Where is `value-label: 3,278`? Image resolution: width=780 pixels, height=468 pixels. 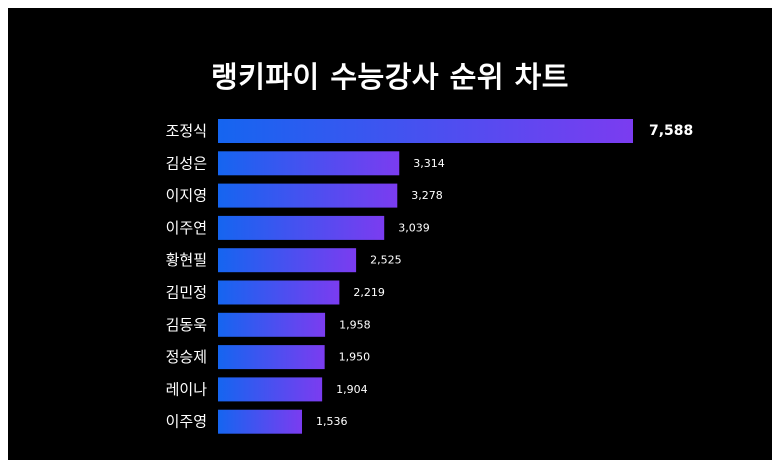
value-label: 3,278 is located at coordinates (427, 195).